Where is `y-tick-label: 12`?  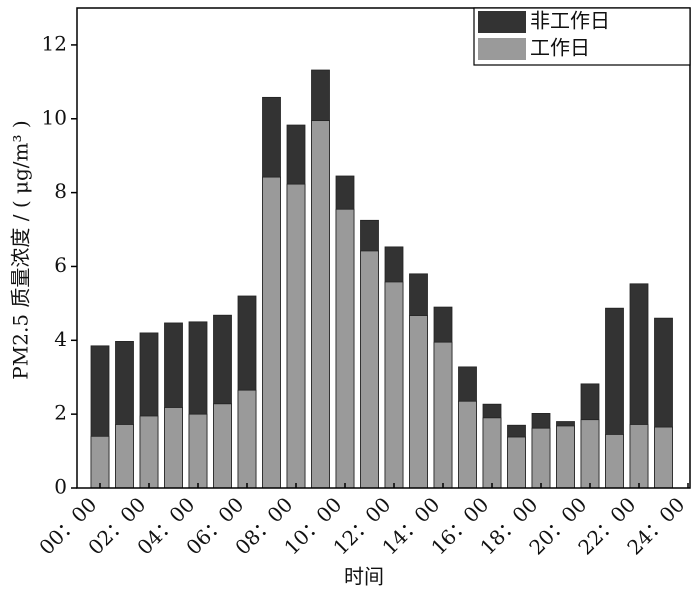 y-tick-label: 12 is located at coordinates (54, 43).